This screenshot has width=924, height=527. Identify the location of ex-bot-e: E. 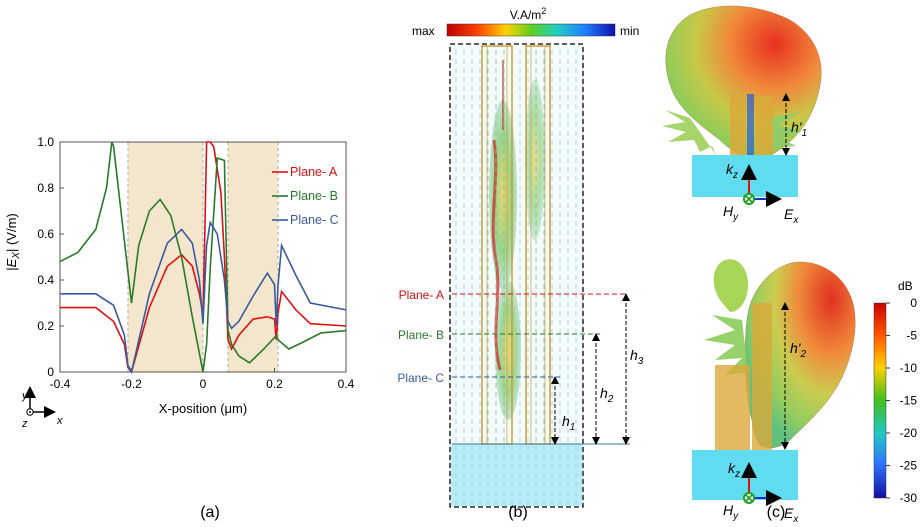
(789, 513).